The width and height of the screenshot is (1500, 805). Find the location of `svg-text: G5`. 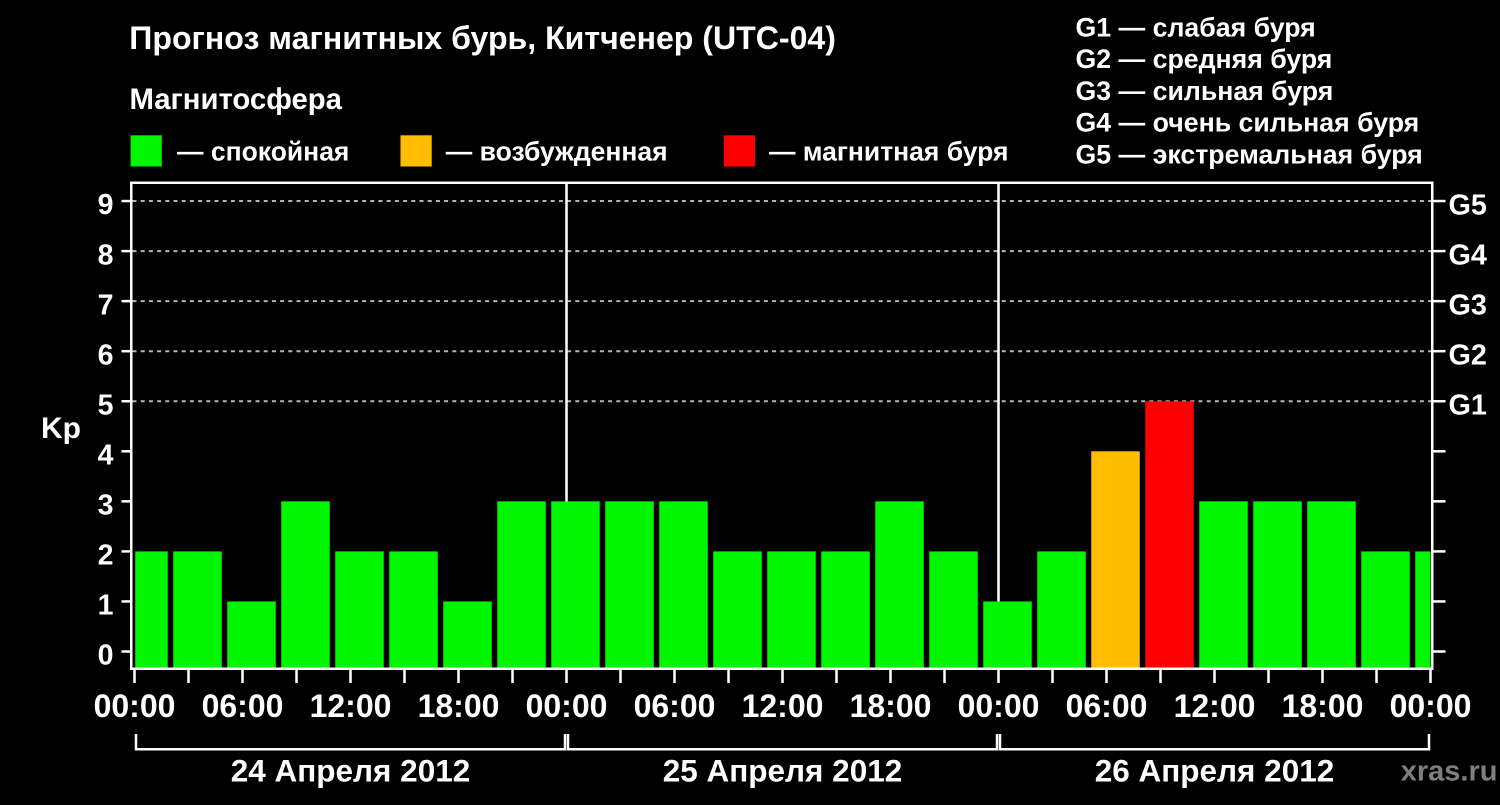

svg-text: G5 is located at coordinates (1468, 205).